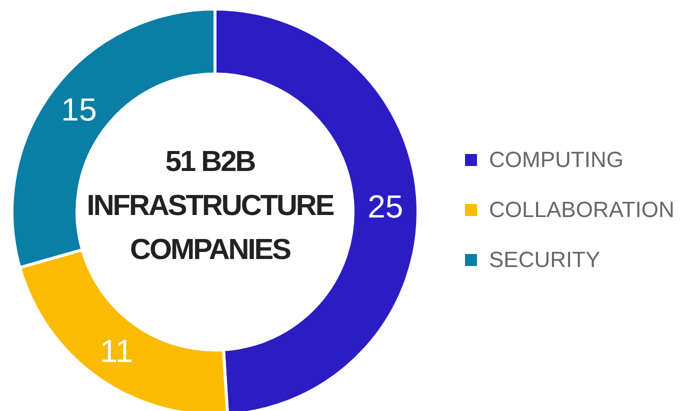 This screenshot has height=411, width=692. Describe the element at coordinates (79, 109) in the screenshot. I see `data-label: 15` at that location.